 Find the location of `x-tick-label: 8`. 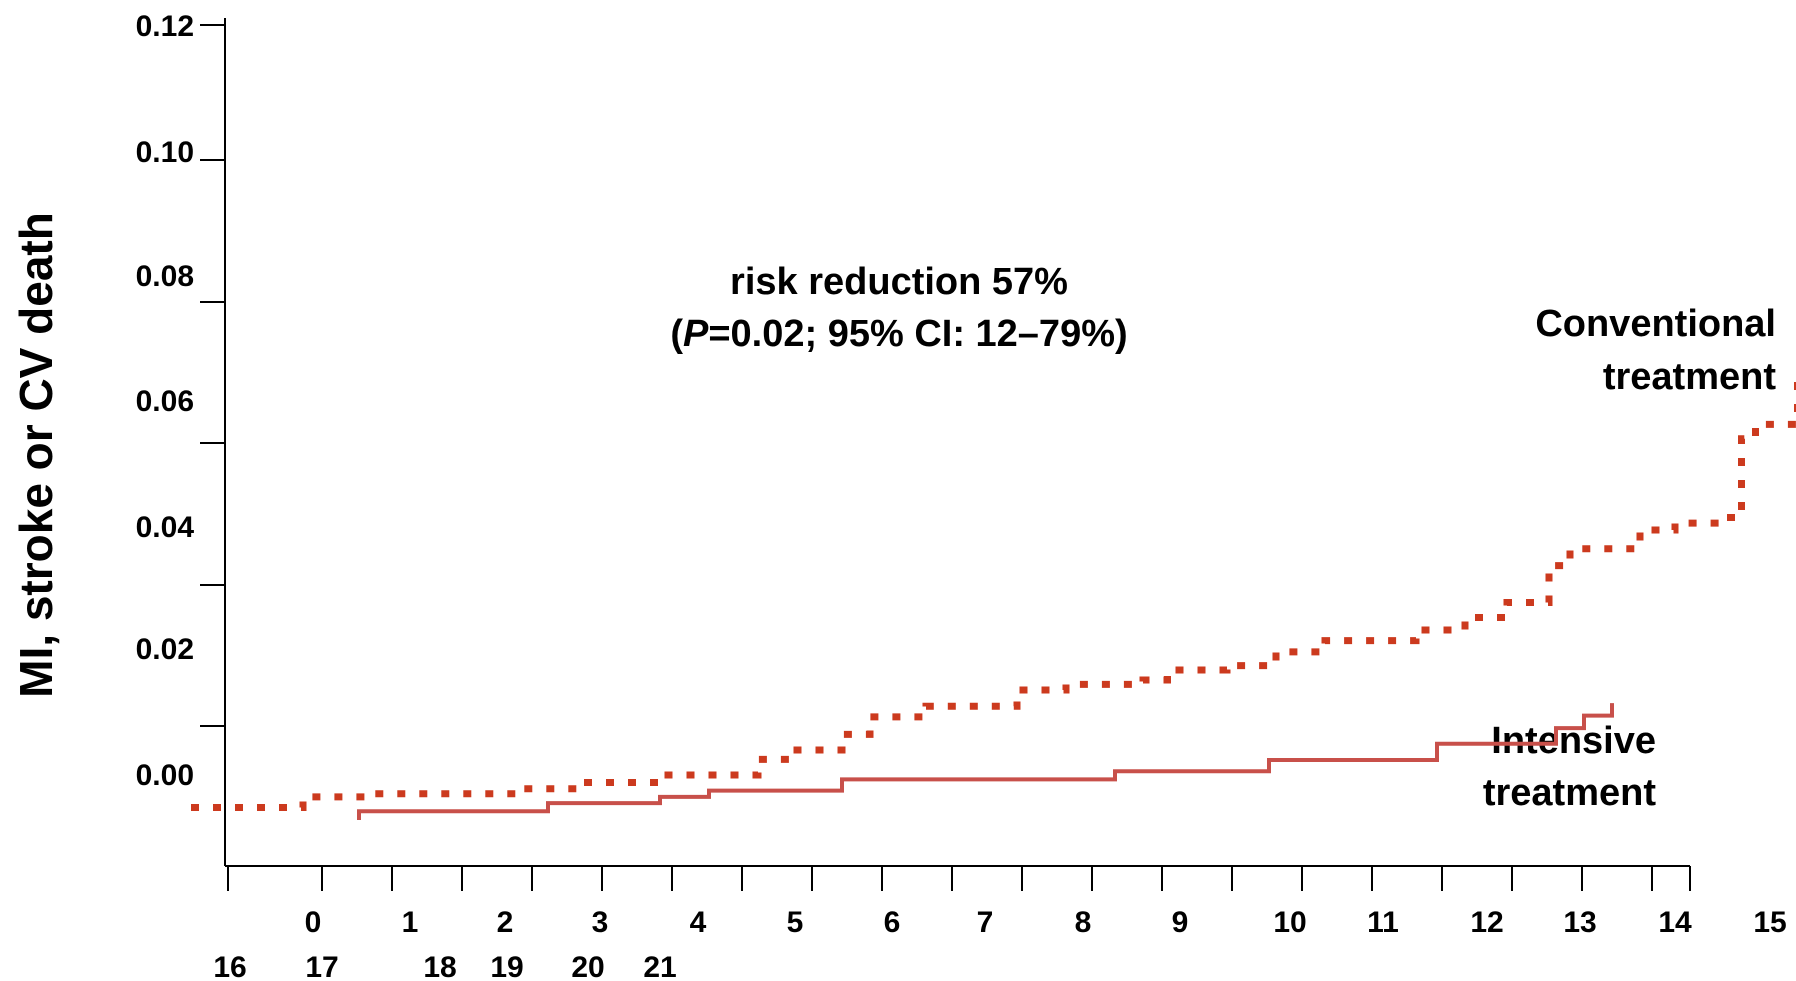

x-tick-label: 8 is located at coordinates (1083, 922).